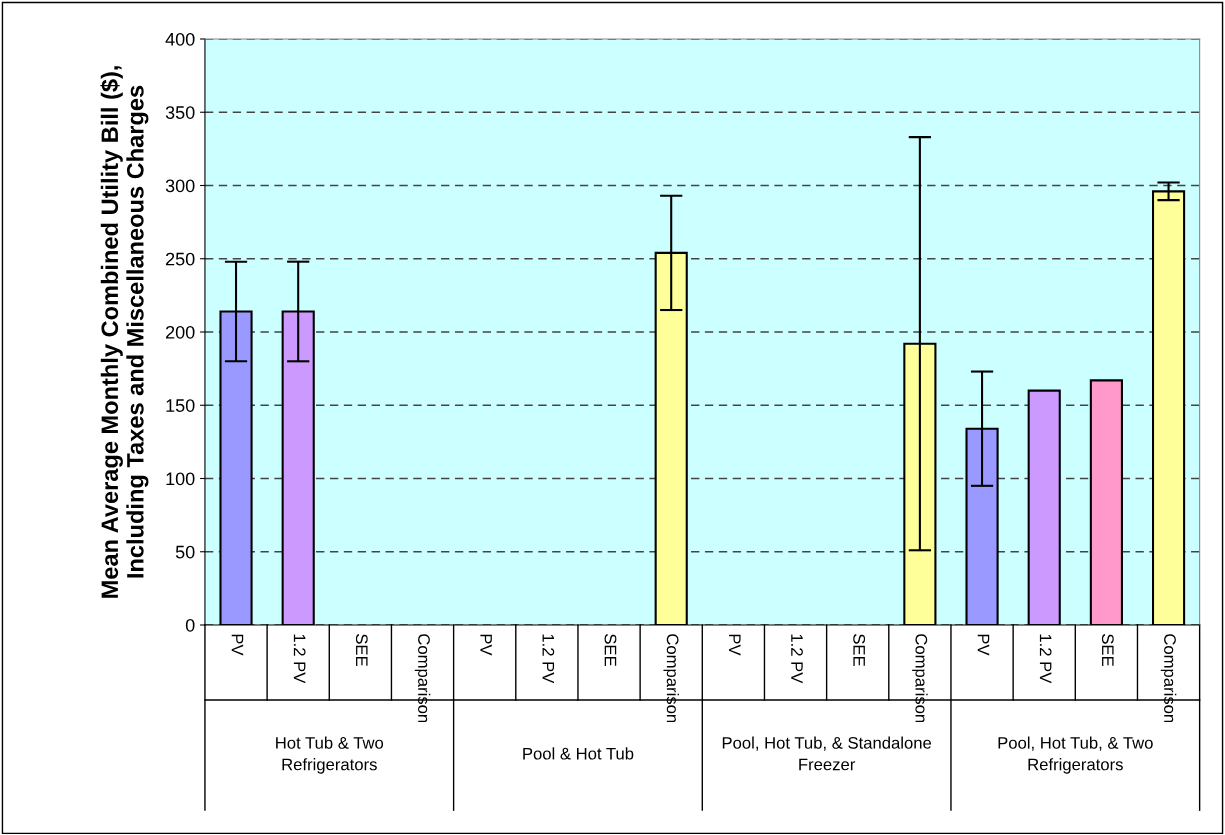 This screenshot has width=1225, height=835. Describe the element at coordinates (827, 753) in the screenshot. I see `text: Pool, Hot Tub, & Standalone Freezer` at that location.